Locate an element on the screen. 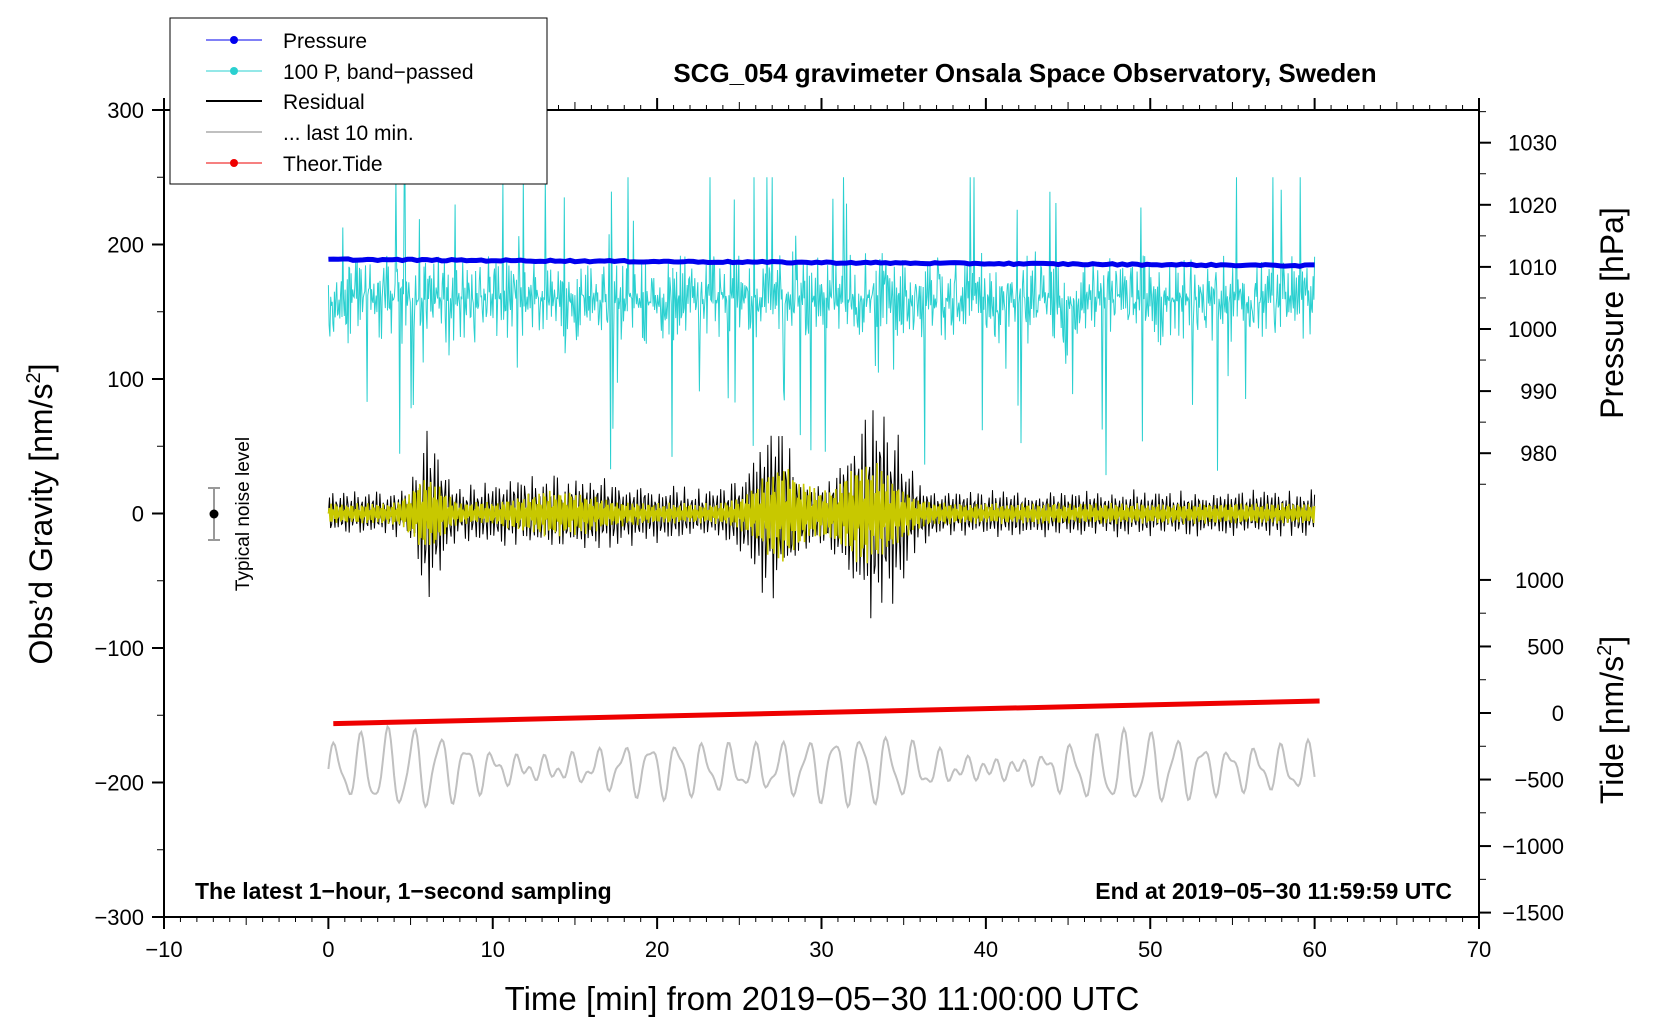 This screenshot has height=1020, width=1660. legend-tide-marker is located at coordinates (234, 163).